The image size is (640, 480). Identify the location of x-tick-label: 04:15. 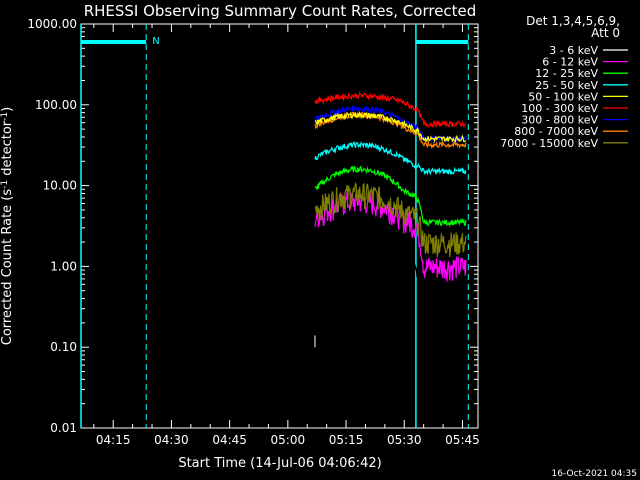
(113, 440).